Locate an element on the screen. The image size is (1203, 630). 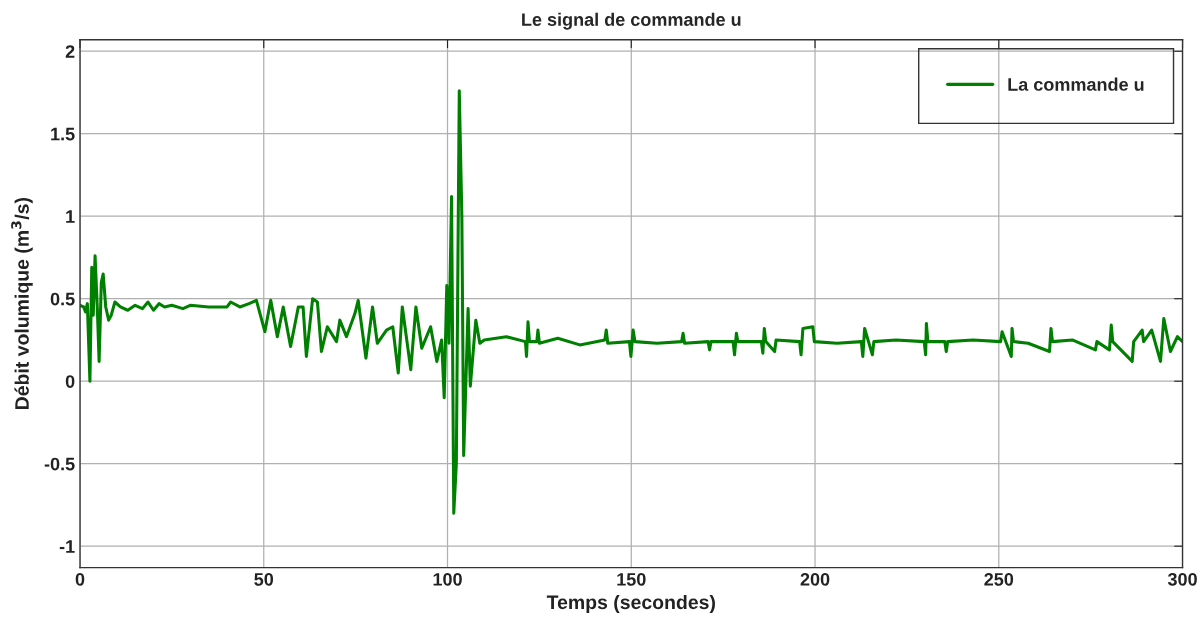
x-tick-label: 0 is located at coordinates (80, 579).